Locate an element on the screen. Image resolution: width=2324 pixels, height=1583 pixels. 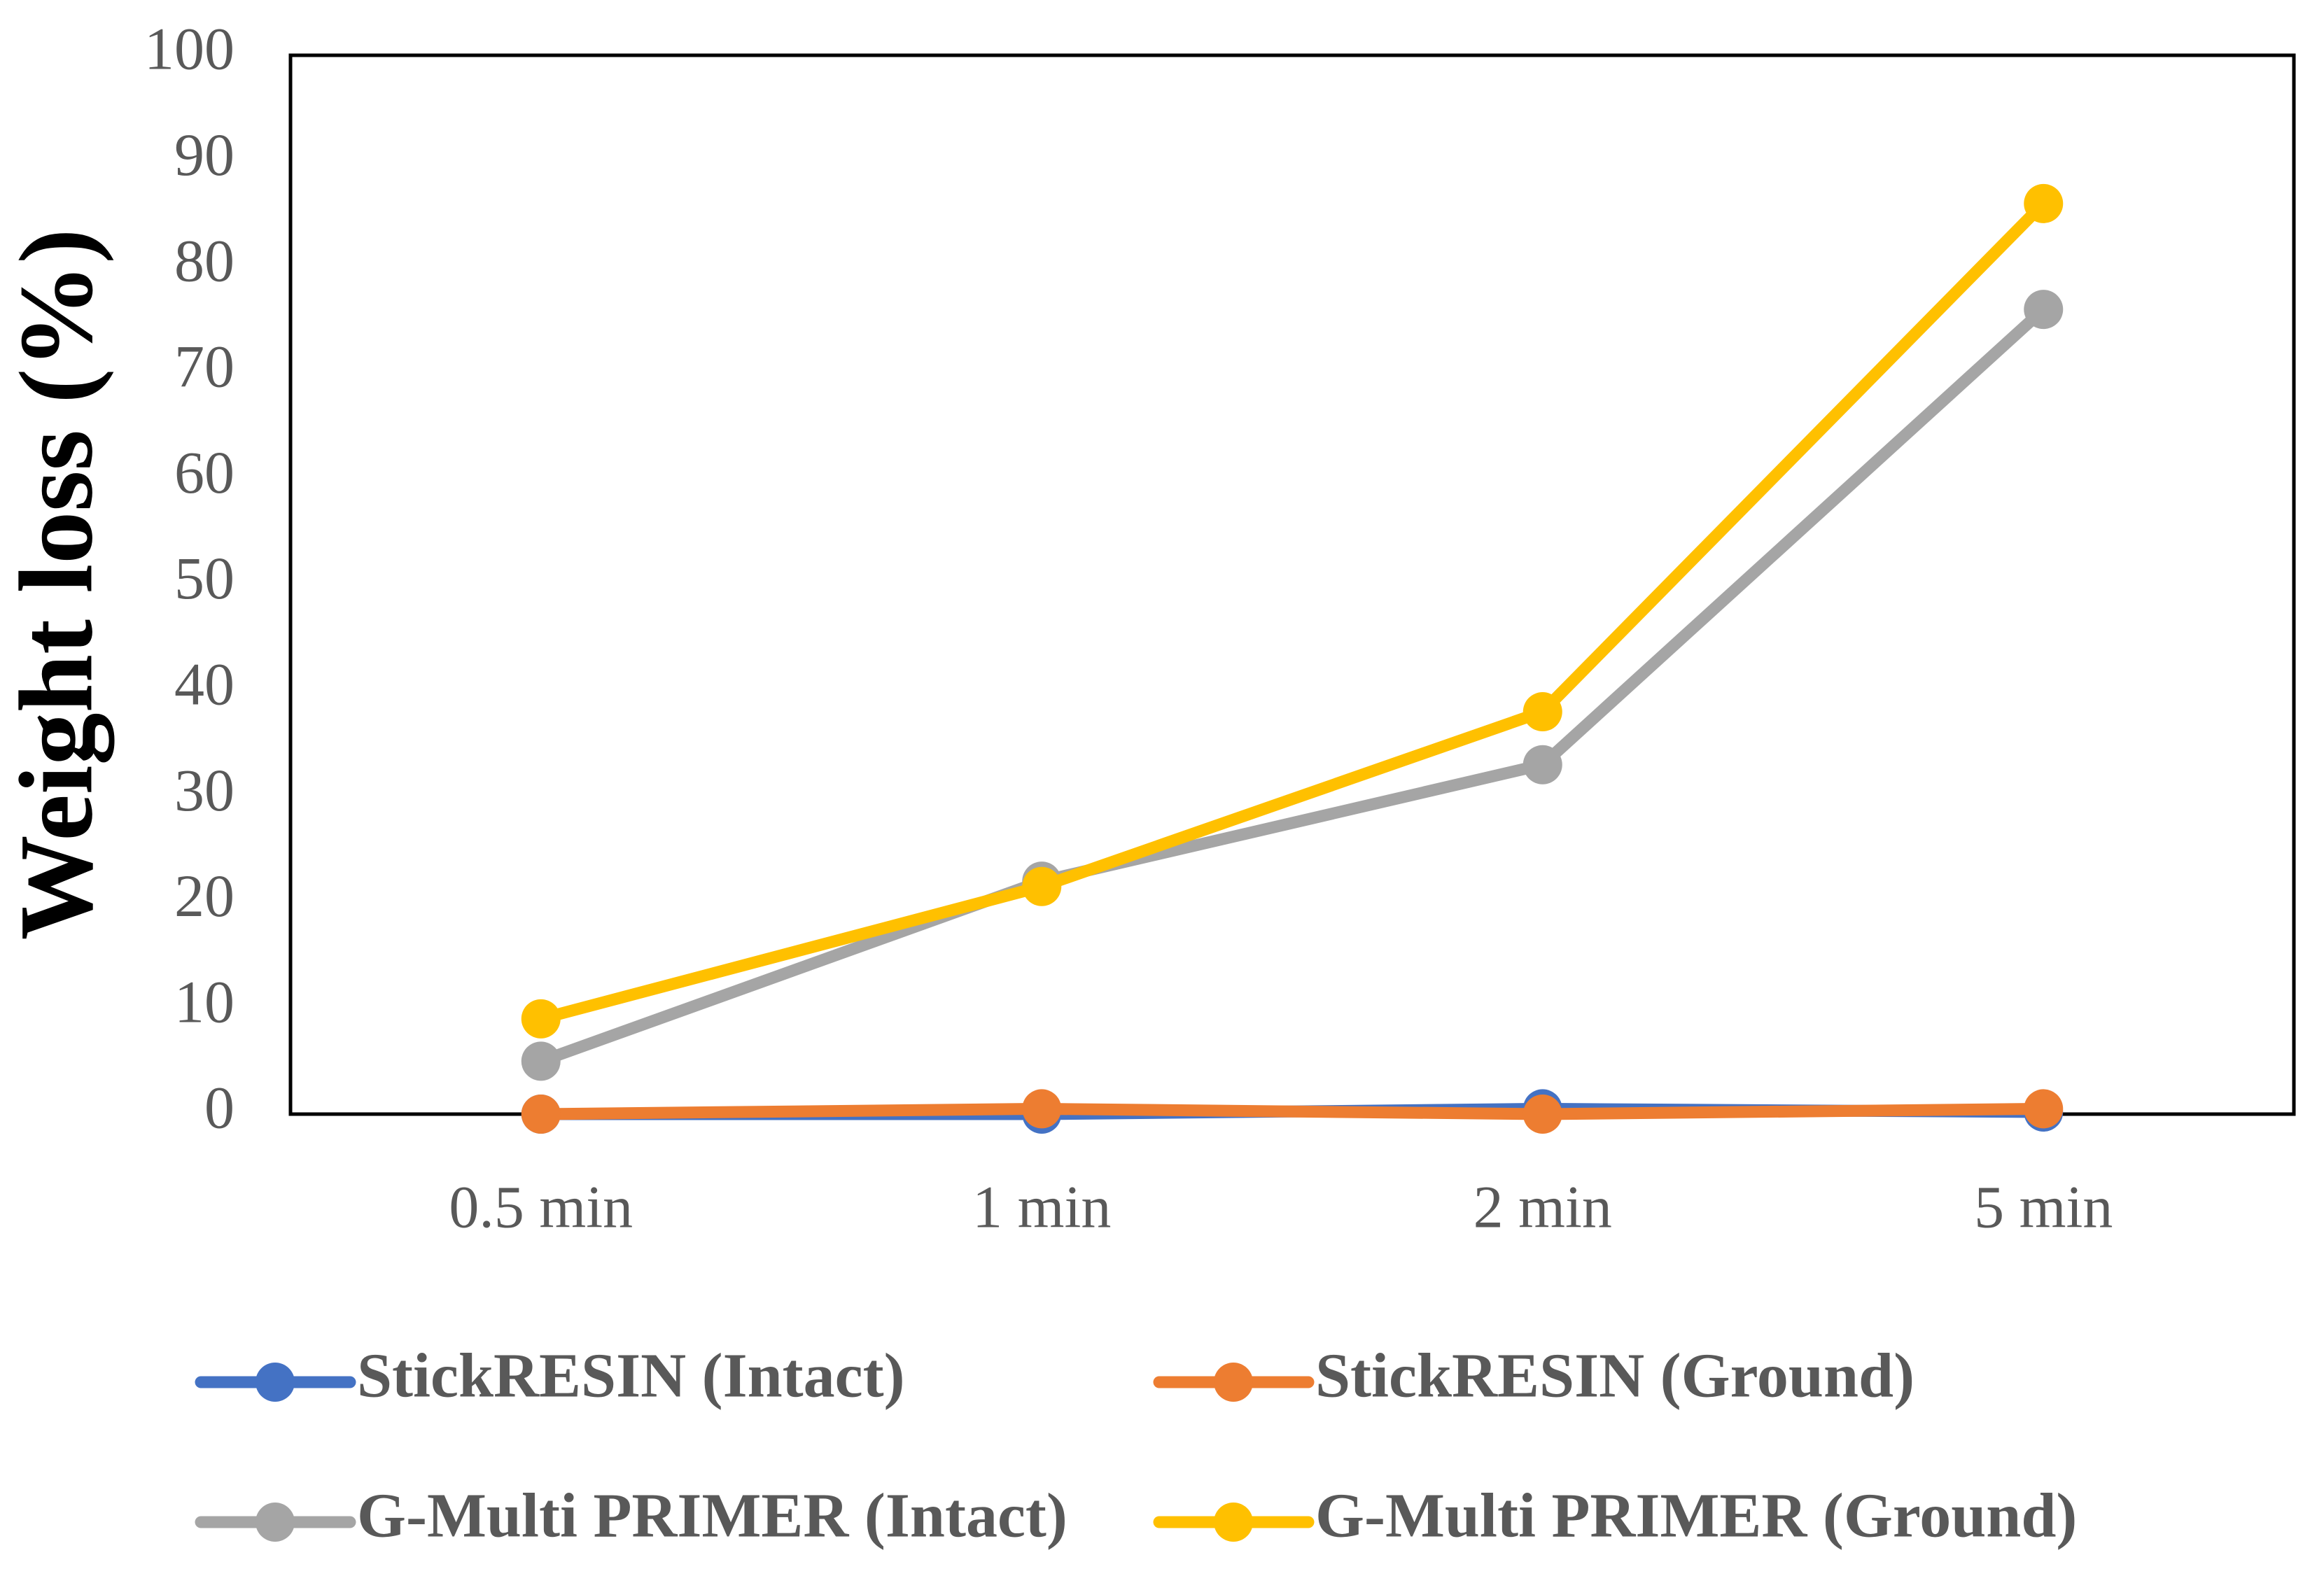
y-tick-label: 100 is located at coordinates (189, 49).